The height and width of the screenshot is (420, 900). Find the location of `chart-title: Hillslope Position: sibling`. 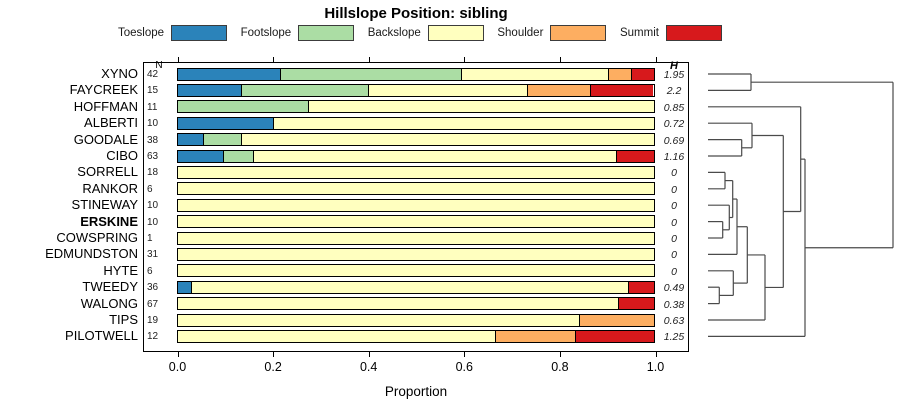

chart-title: Hillslope Position: sibling is located at coordinates (416, 13).